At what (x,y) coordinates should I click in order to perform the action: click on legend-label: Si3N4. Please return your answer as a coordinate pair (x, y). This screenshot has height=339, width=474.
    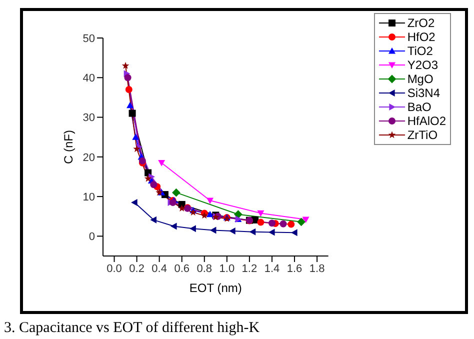
    Looking at the image, I should click on (423, 93).